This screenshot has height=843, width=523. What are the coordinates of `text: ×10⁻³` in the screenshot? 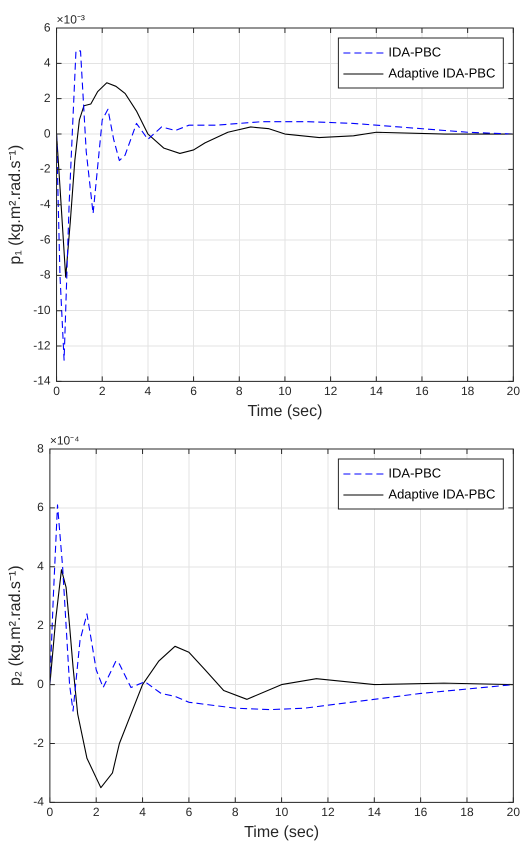 It's located at (70, 19).